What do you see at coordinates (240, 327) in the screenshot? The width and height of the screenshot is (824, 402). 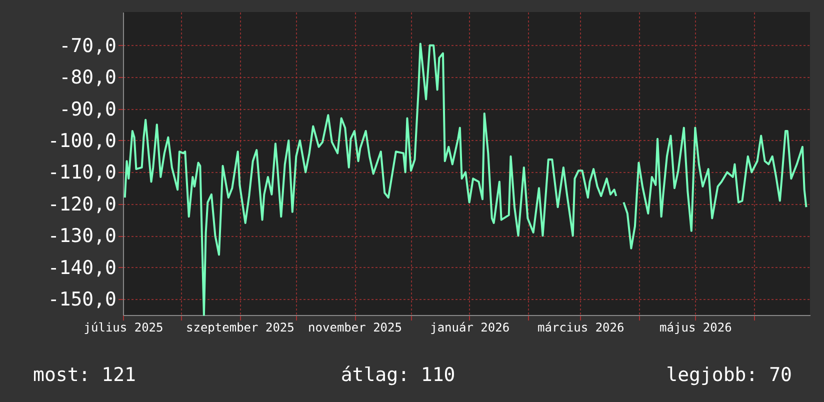 I see `x-tick-label: szeptember 2025` at bounding box center [240, 327].